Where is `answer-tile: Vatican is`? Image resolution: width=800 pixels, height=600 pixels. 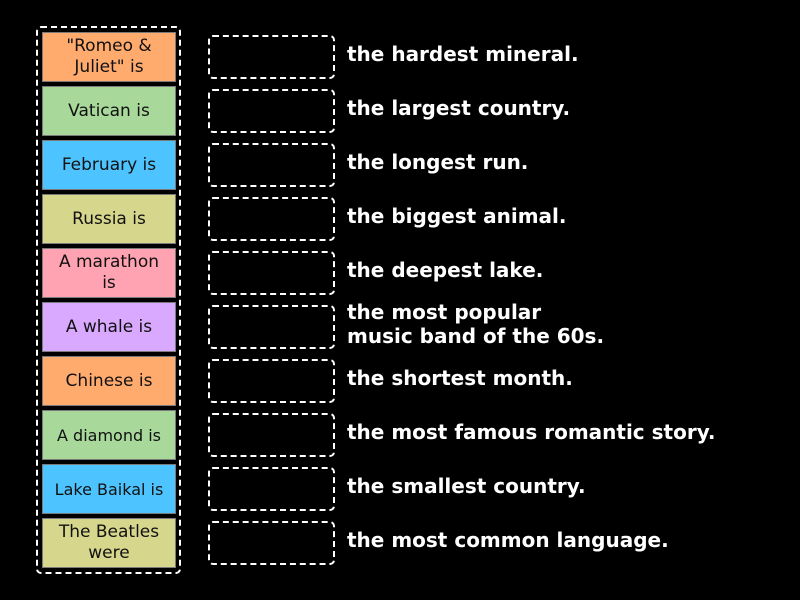
answer-tile: Vatican is is located at coordinates (109, 111).